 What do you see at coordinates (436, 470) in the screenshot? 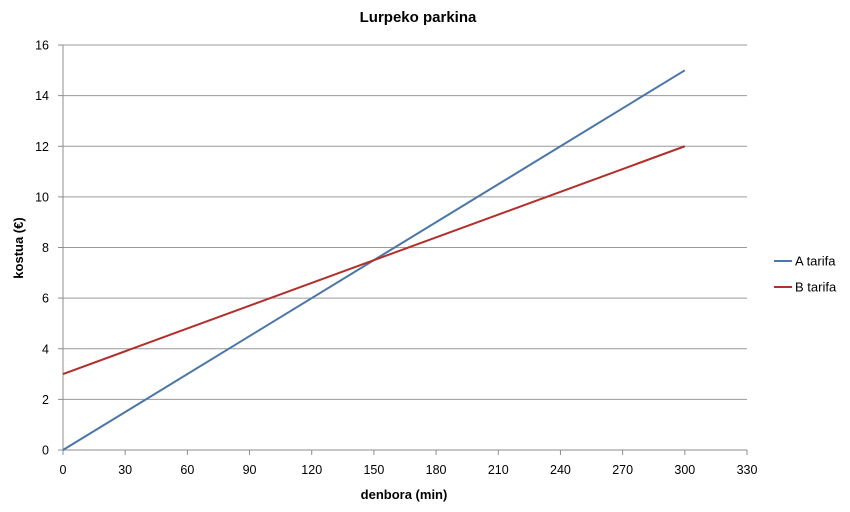
I see `x-tick-label: 180` at bounding box center [436, 470].